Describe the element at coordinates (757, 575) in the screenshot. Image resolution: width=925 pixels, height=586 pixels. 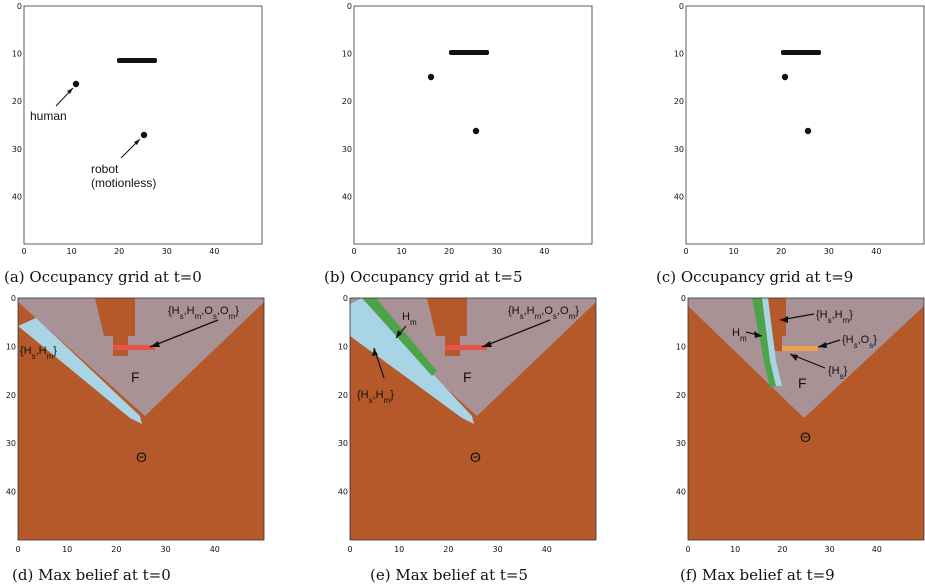
I see `caption-f: (f) Max belief at t=9` at that location.